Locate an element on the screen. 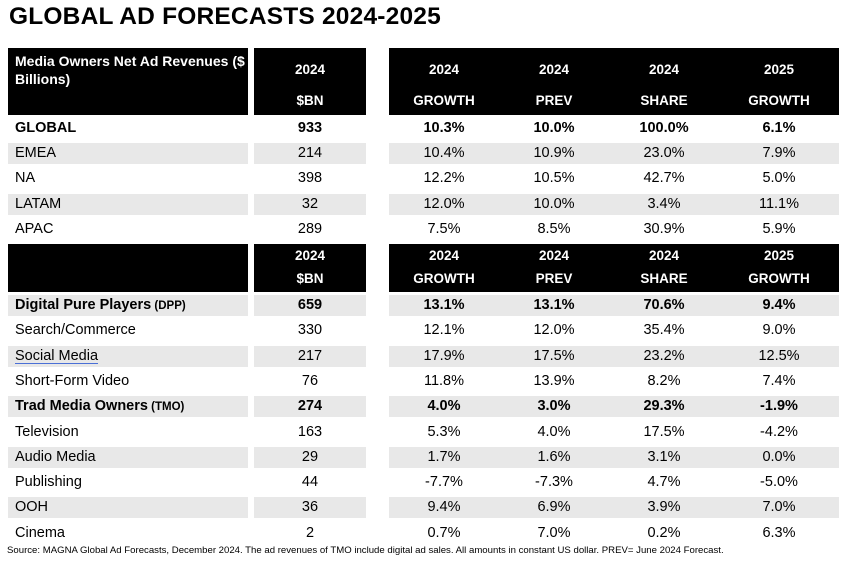  table-row: Publishing 44 -7.7% -7.3% 4.7% -5.0% is located at coordinates (423, 482).